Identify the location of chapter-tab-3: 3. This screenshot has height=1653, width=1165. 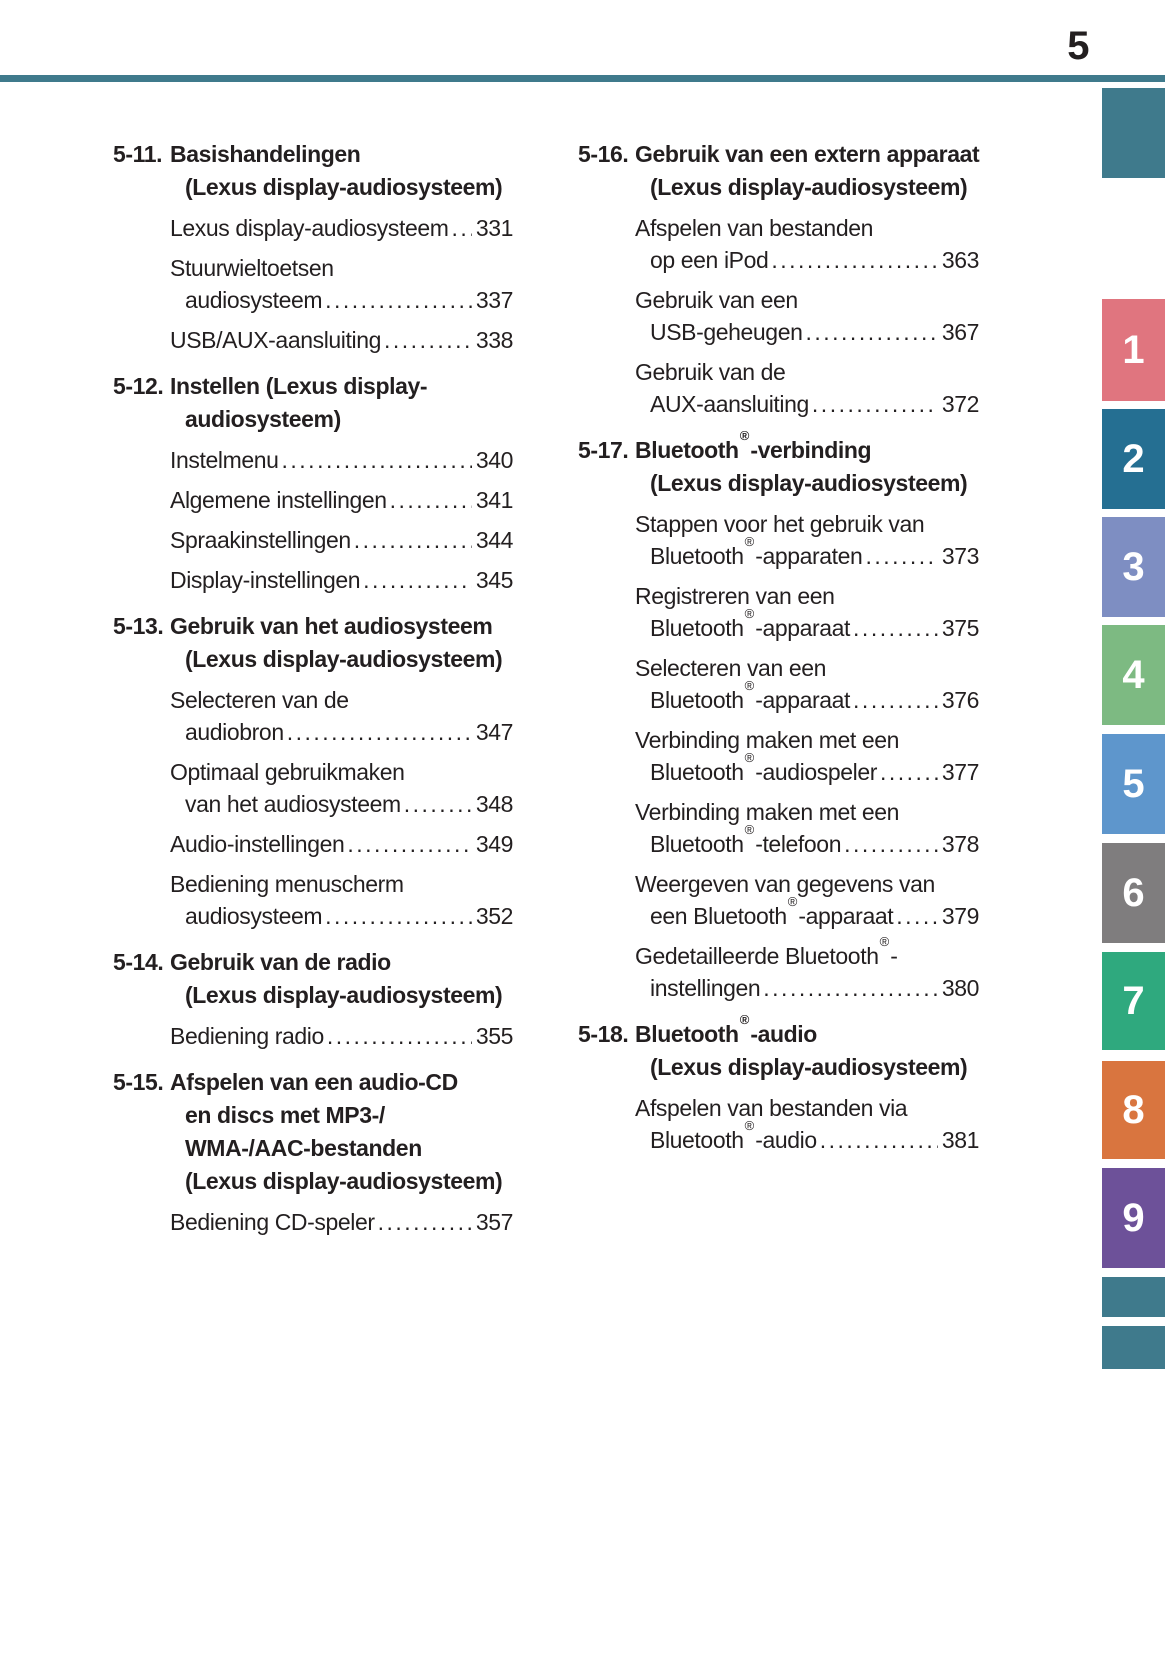
(1133, 567).